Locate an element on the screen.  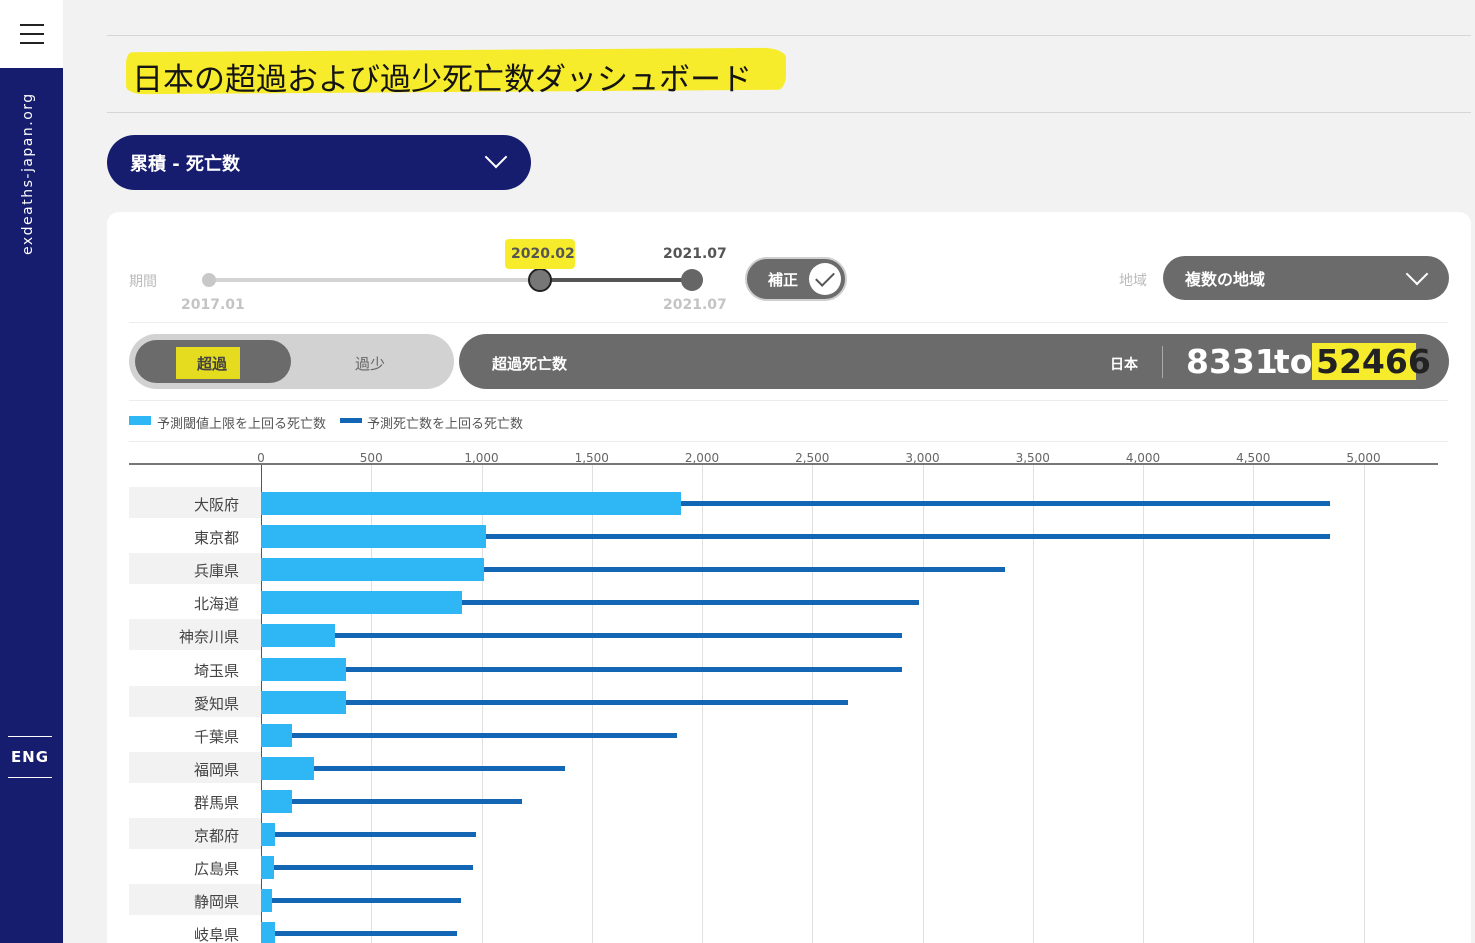
check-icon is located at coordinates (825, 279).